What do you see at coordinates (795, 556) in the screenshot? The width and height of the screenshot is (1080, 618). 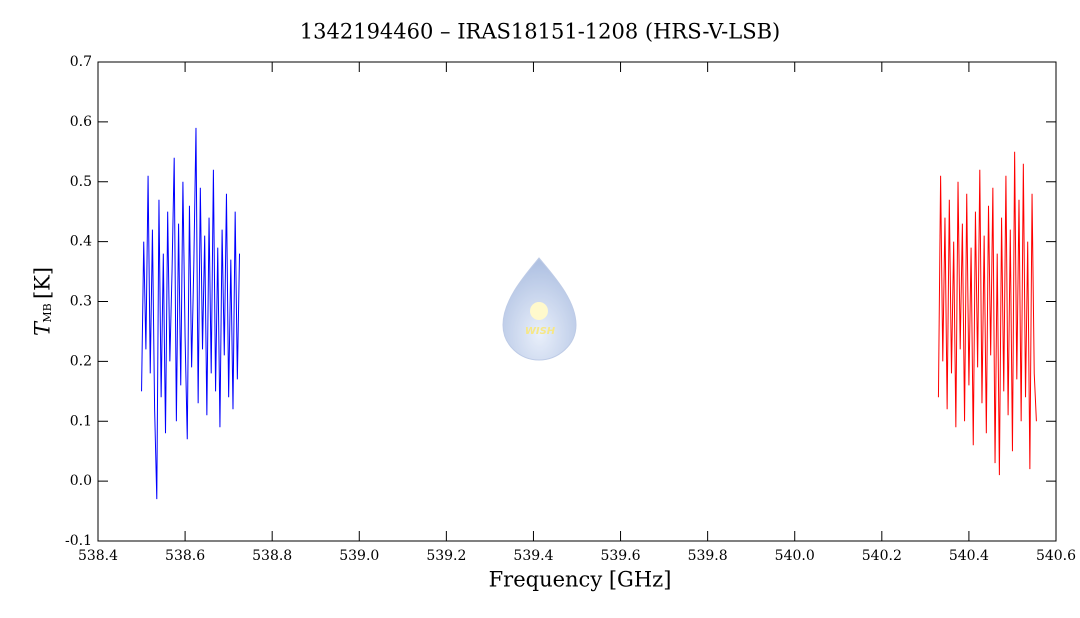 I see `x-tick-label: 540.0` at bounding box center [795, 556].